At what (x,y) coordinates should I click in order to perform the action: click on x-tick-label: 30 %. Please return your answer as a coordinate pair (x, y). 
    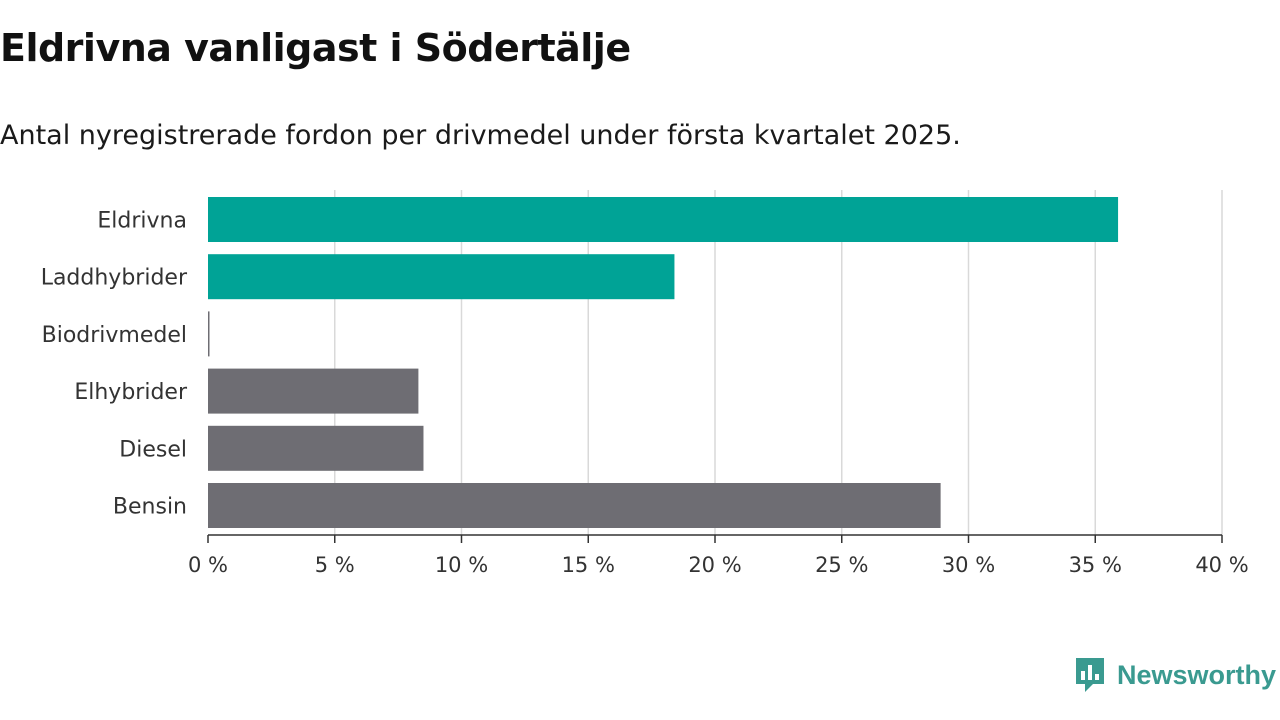
    Looking at the image, I should click on (968, 565).